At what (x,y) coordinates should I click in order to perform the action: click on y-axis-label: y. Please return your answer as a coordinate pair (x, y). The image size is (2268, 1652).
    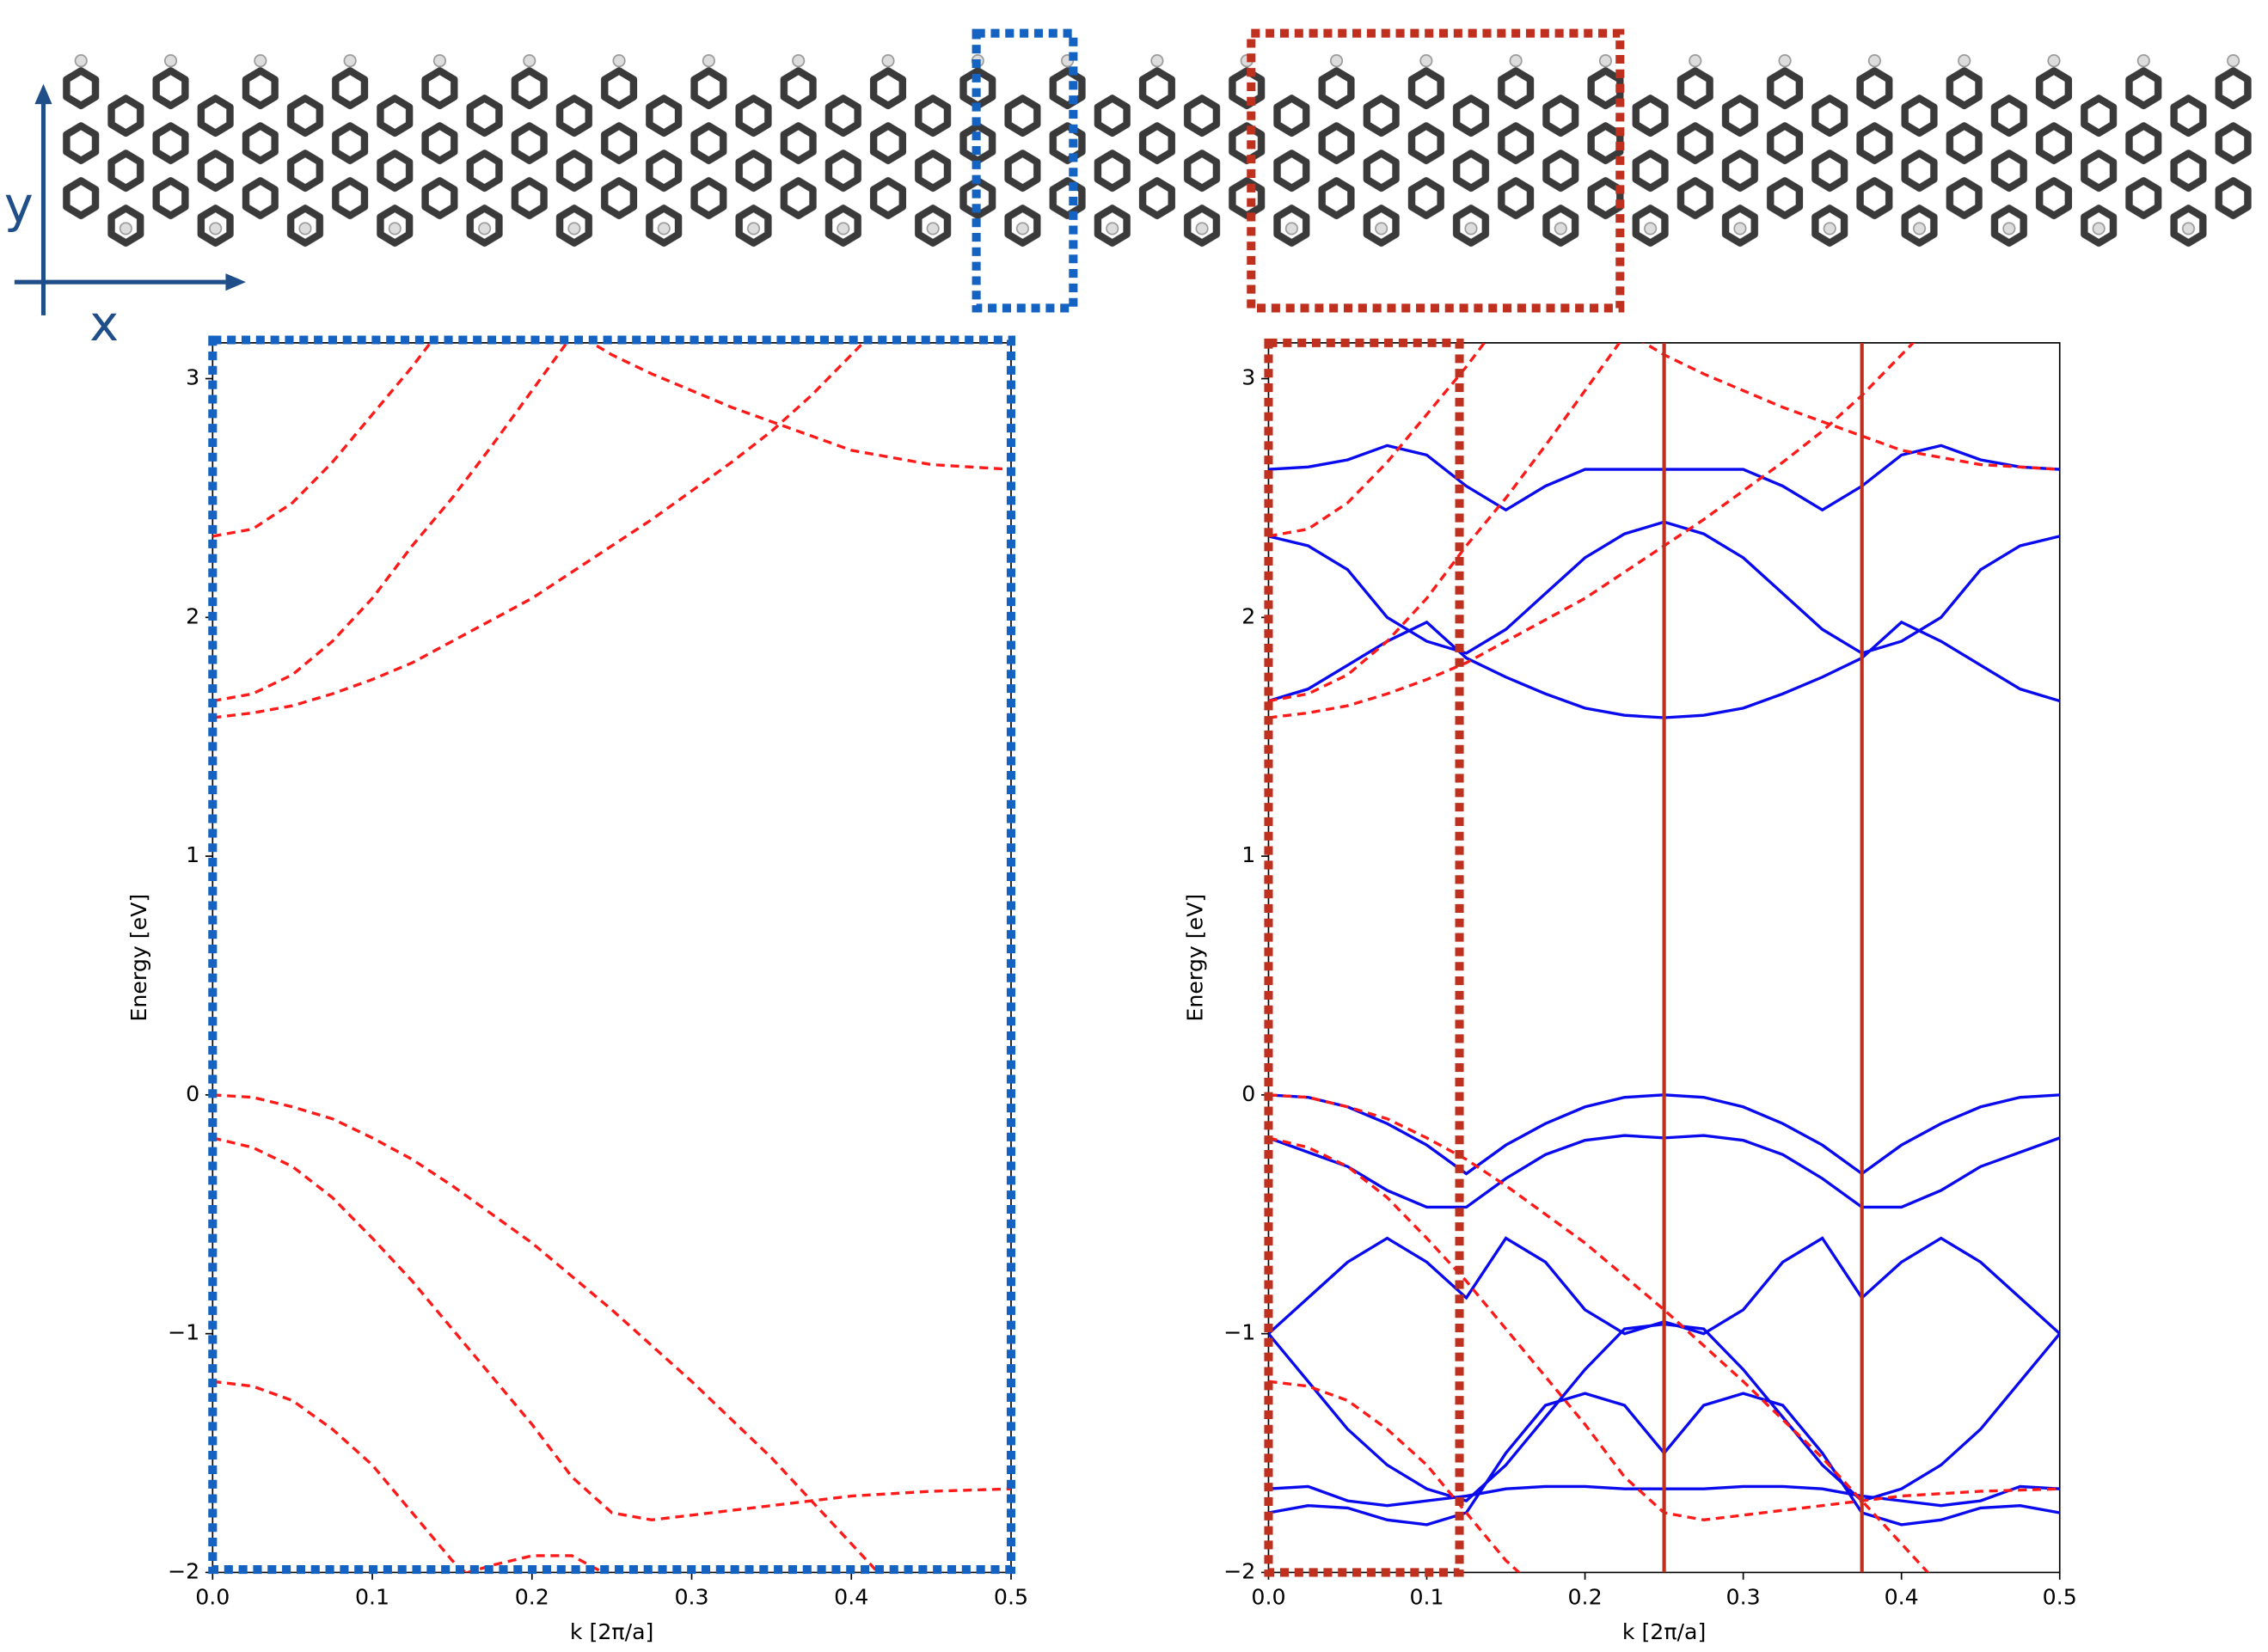
    Looking at the image, I should click on (19, 205).